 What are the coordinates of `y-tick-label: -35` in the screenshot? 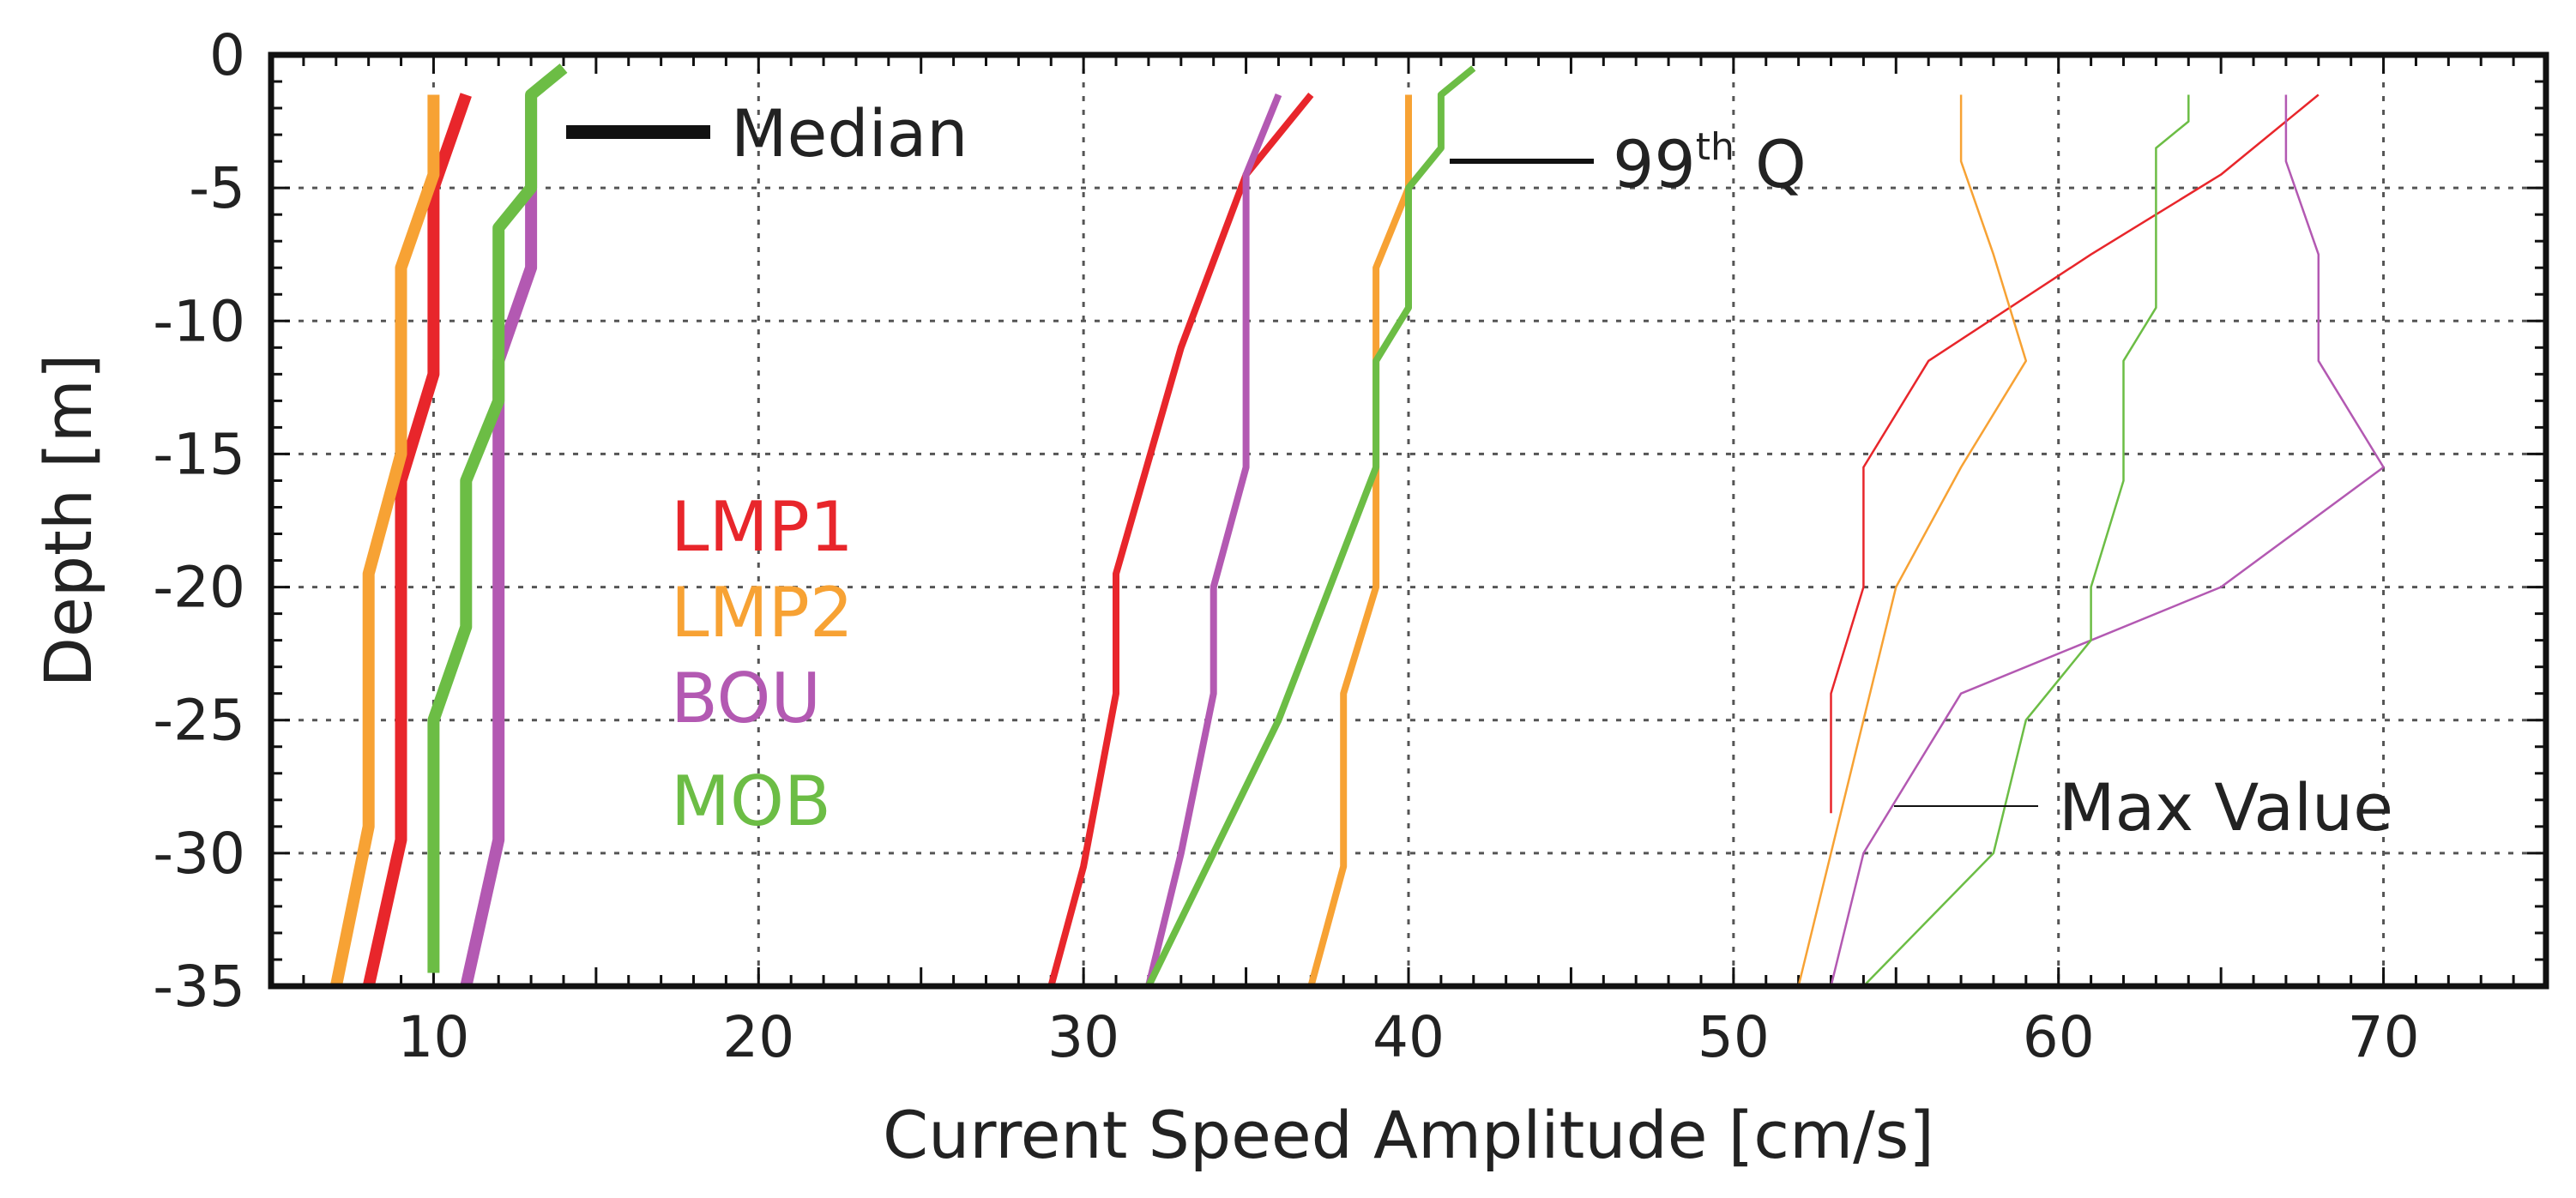 It's located at (199, 987).